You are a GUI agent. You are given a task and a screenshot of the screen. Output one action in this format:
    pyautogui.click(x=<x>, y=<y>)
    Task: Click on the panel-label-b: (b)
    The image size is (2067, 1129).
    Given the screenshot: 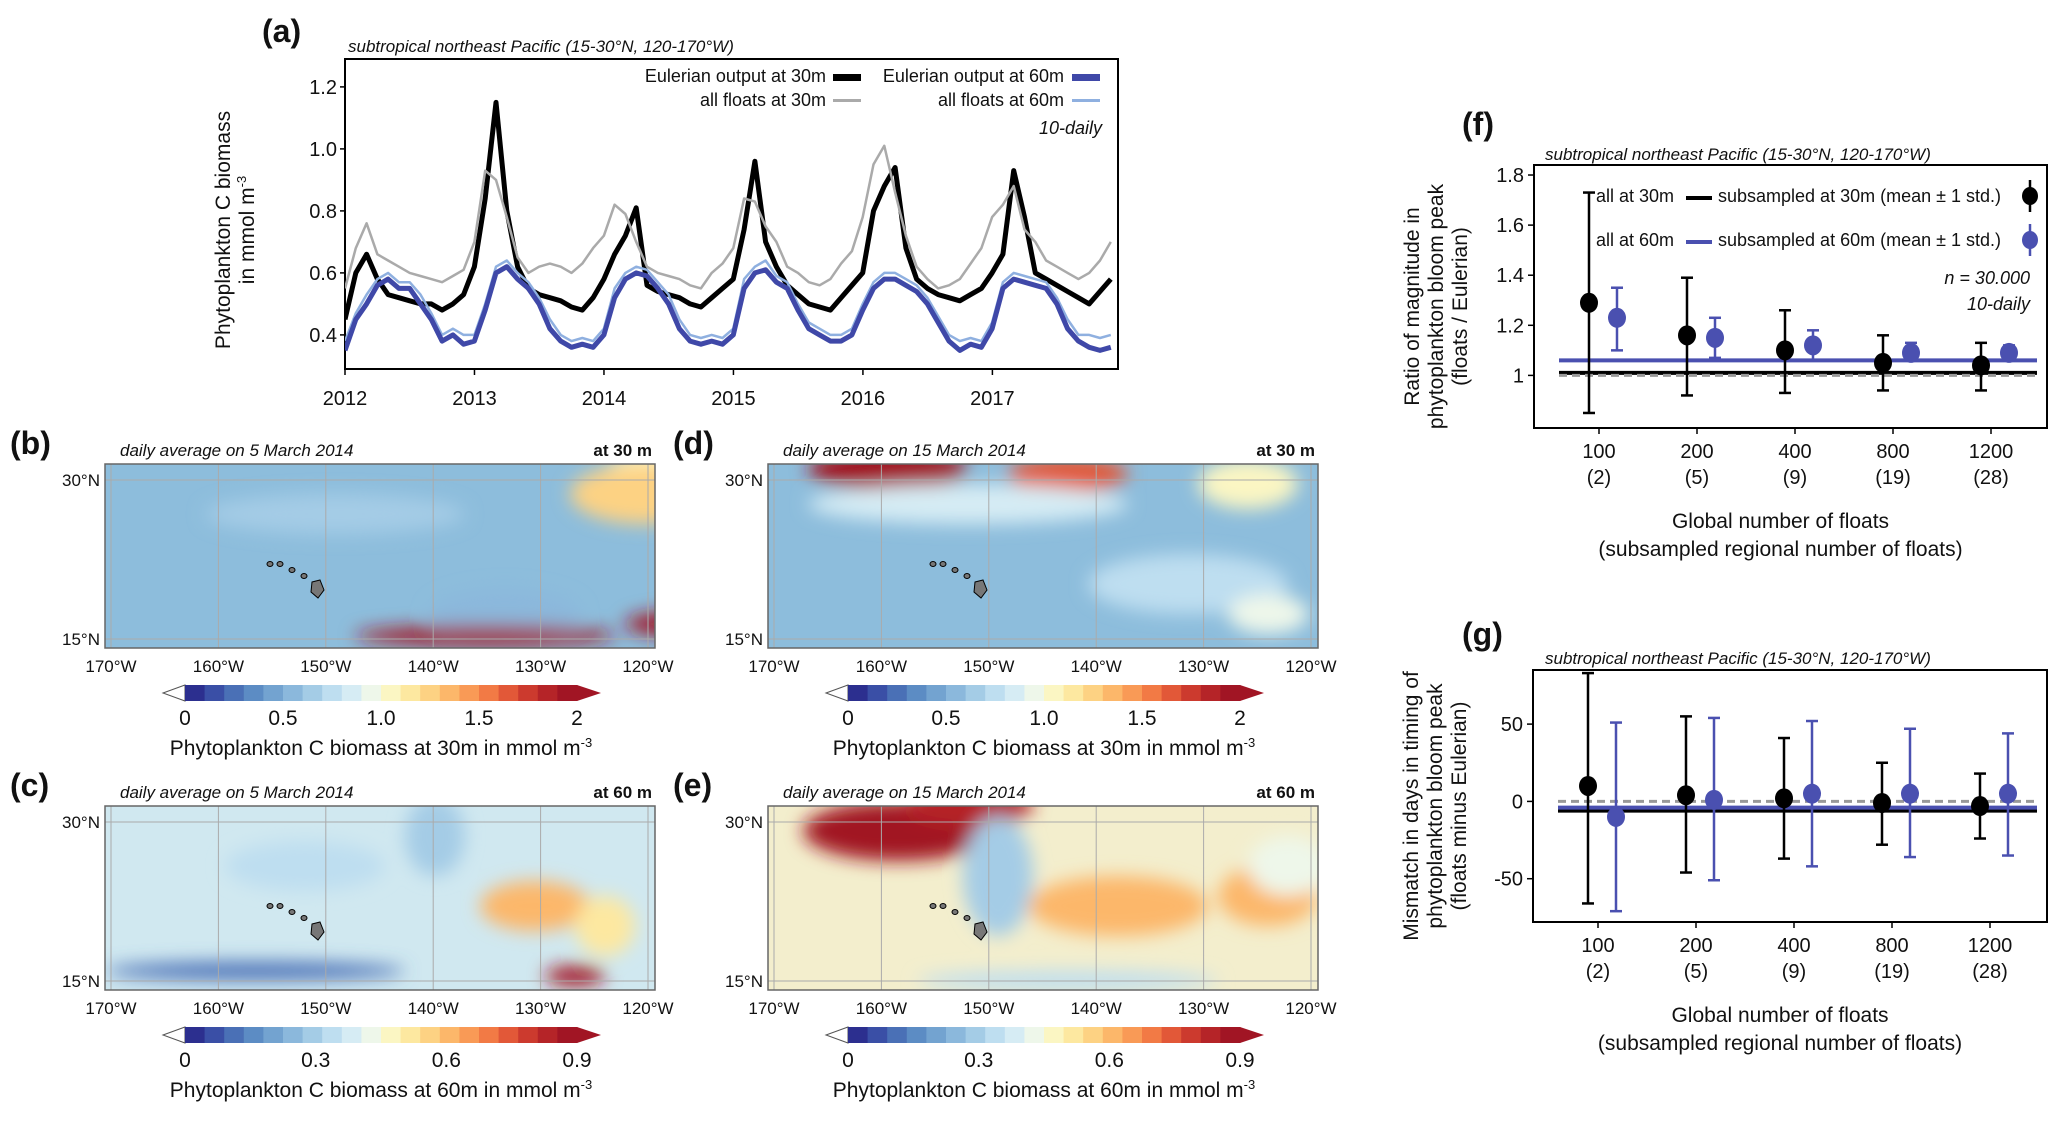 What is the action you would take?
    pyautogui.click(x=30, y=443)
    